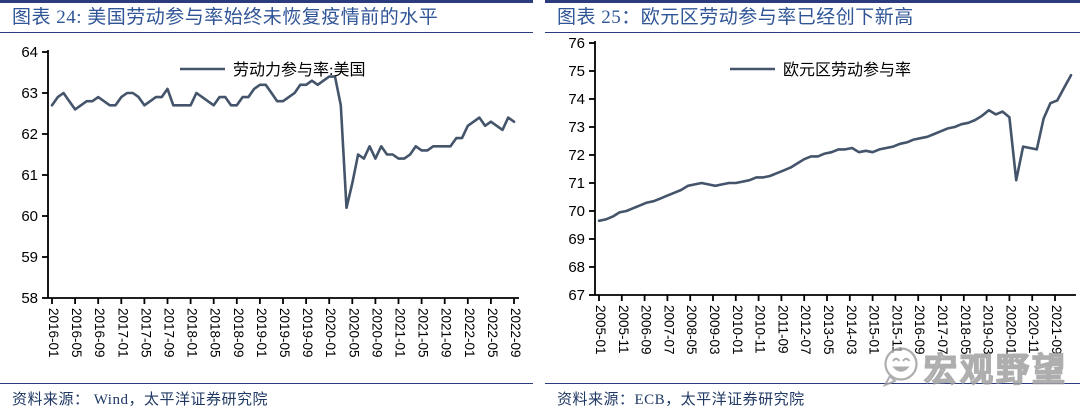 The height and width of the screenshot is (417, 1080). What do you see at coordinates (353, 333) in the screenshot?
I see `x-tick-label: 2020-05` at bounding box center [353, 333].